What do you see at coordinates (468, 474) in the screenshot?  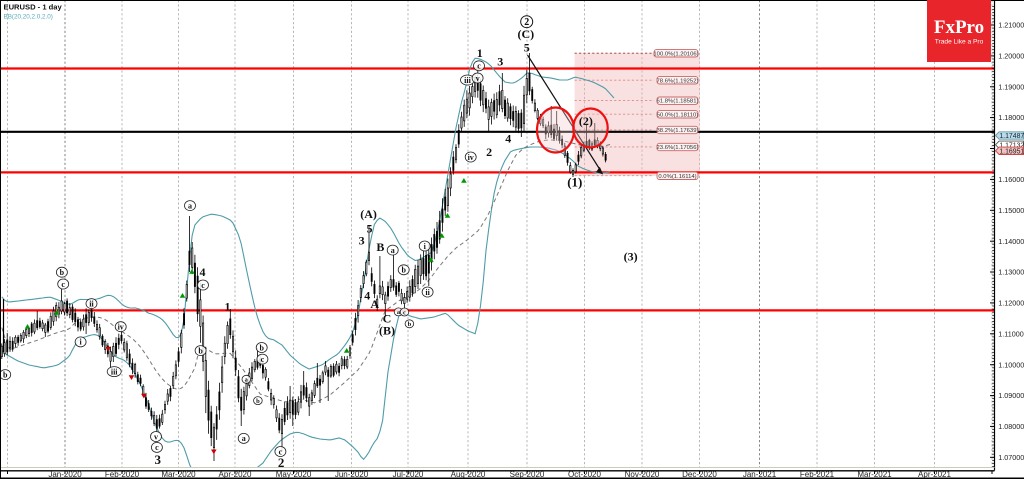 I see `svg-text: Aug-2020` at bounding box center [468, 474].